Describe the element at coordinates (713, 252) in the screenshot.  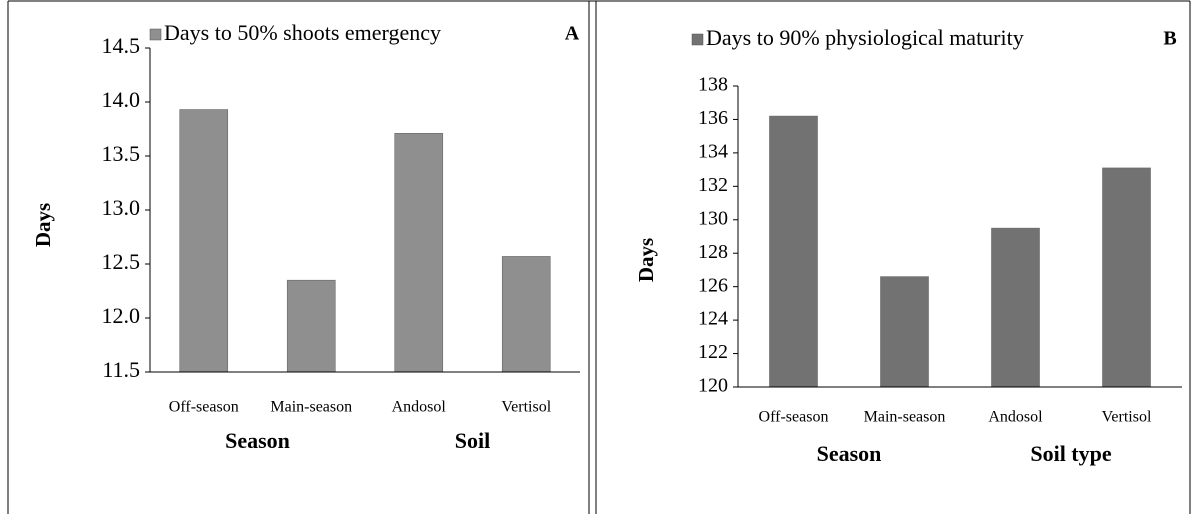
I see `y-tick-label: 128` at that location.